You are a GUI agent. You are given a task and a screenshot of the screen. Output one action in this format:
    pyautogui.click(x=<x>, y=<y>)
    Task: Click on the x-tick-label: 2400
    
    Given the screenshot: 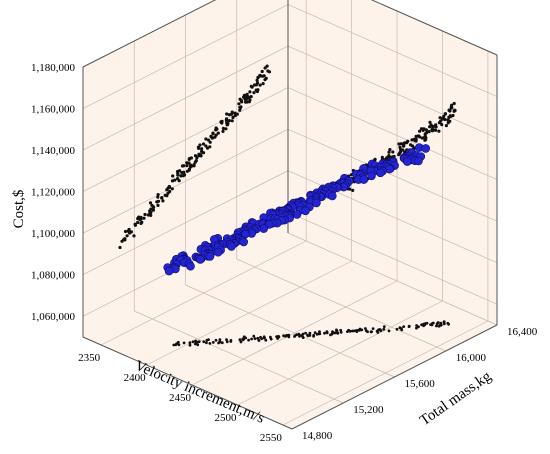 What is the action you would take?
    pyautogui.click(x=135, y=378)
    